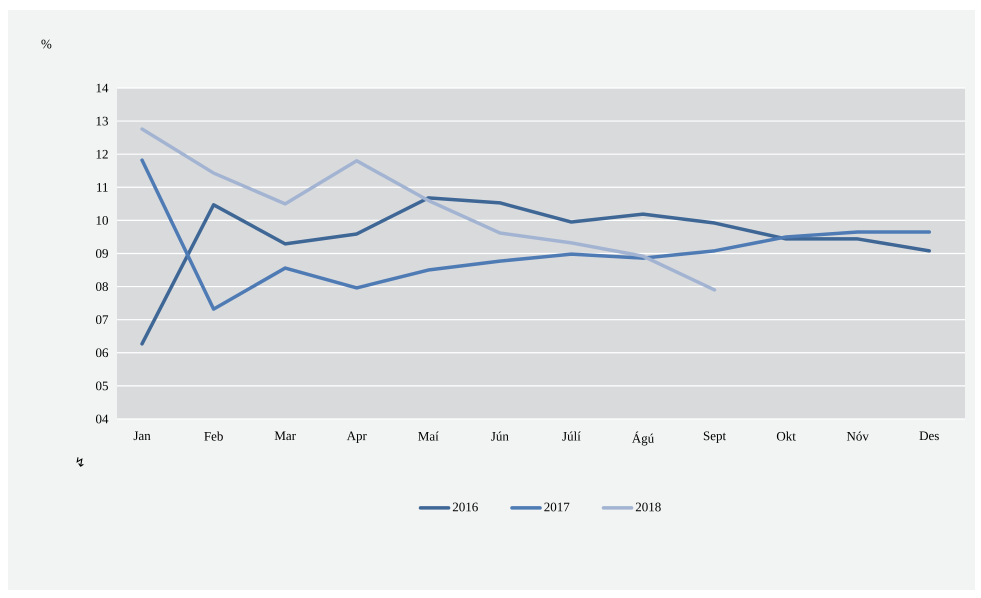 The width and height of the screenshot is (981, 598). I want to click on x-tick-label: Mar, so click(285, 436).